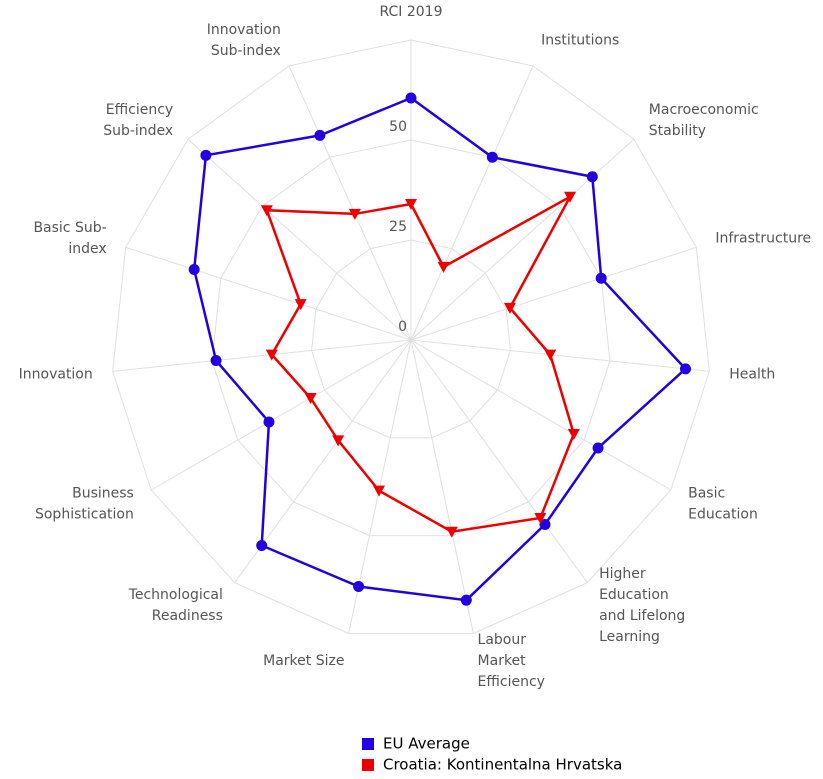 The image size is (823, 779). Describe the element at coordinates (398, 227) in the screenshot. I see `y-tick-label: 25` at that location.